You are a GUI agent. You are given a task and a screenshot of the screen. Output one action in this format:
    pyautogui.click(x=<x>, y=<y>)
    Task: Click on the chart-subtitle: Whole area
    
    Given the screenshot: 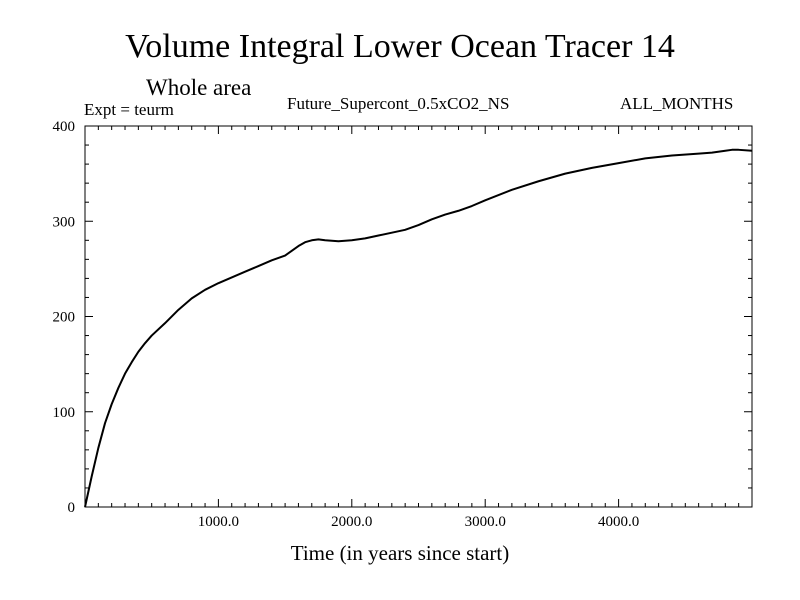 What is the action you would take?
    pyautogui.click(x=199, y=87)
    